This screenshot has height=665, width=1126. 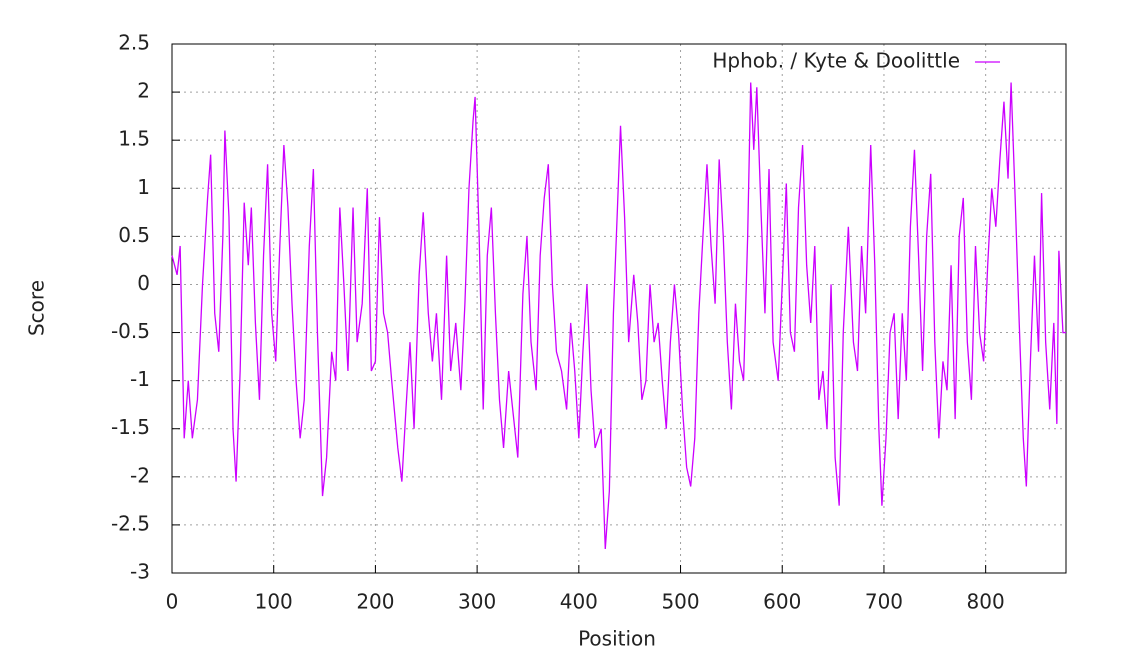 What do you see at coordinates (617, 639) in the screenshot?
I see `x-axis-label: Position` at bounding box center [617, 639].